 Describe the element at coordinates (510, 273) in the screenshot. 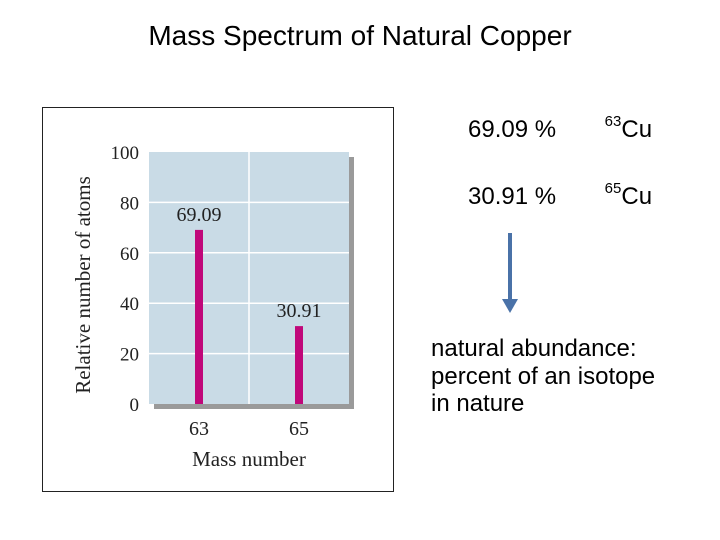

I see `down-arrow-icon` at that location.